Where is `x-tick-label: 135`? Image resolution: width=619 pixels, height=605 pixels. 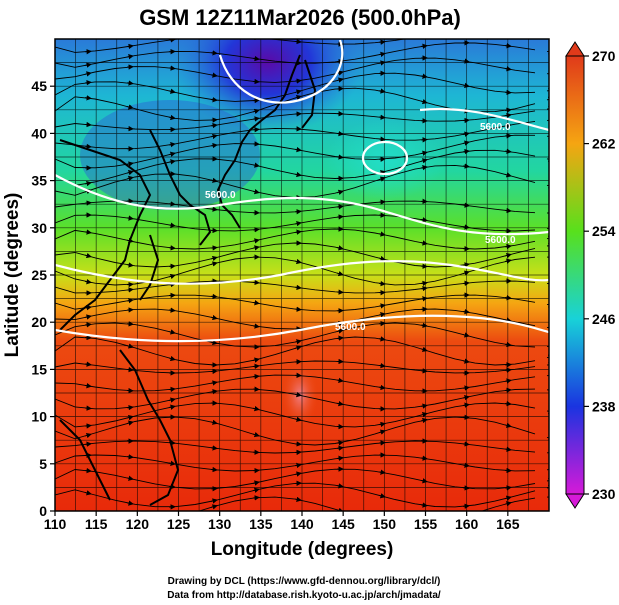
x-tick-label: 135 is located at coordinates (261, 524).